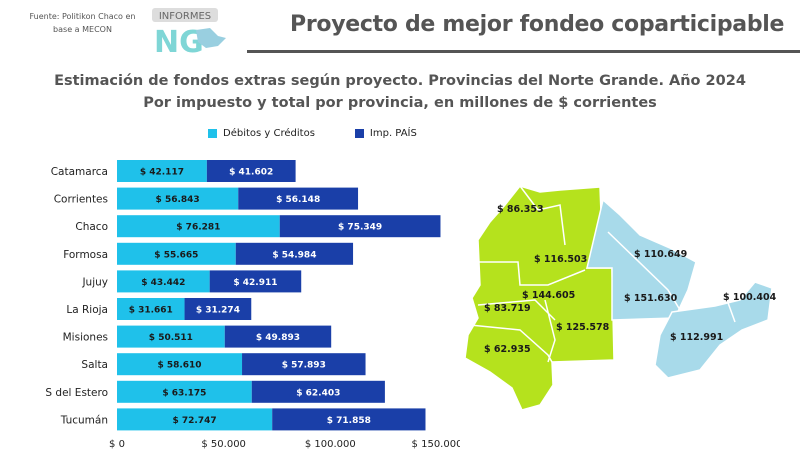 The image size is (800, 453). I want to click on title-divider, so click(523, 51).